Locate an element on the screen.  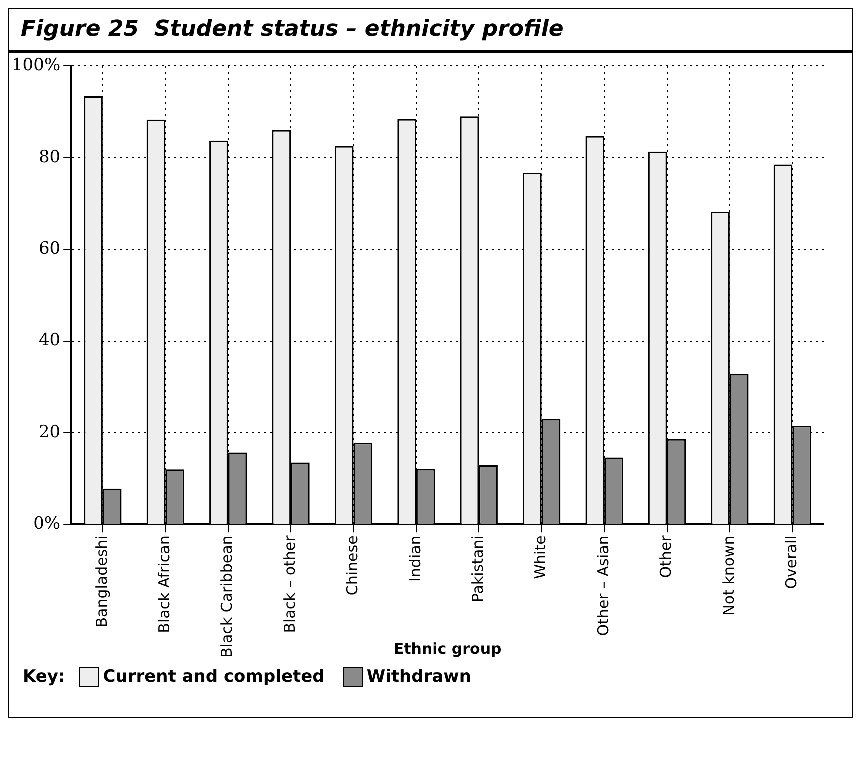
x-tick-label: Chinese is located at coordinates (353, 566).